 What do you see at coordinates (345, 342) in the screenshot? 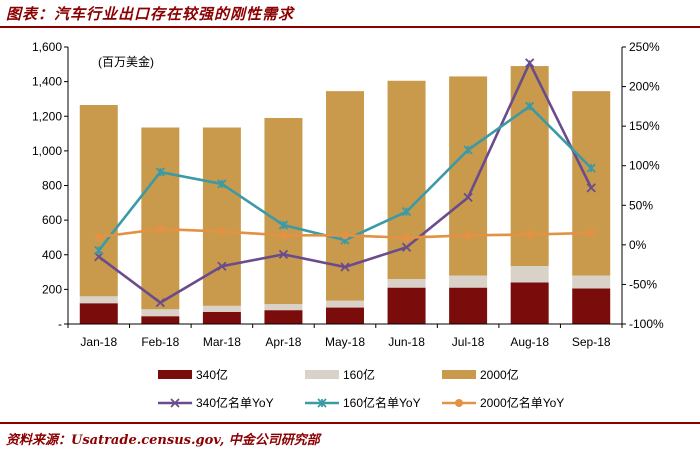
I see `x-tick-label: May-18` at bounding box center [345, 342].